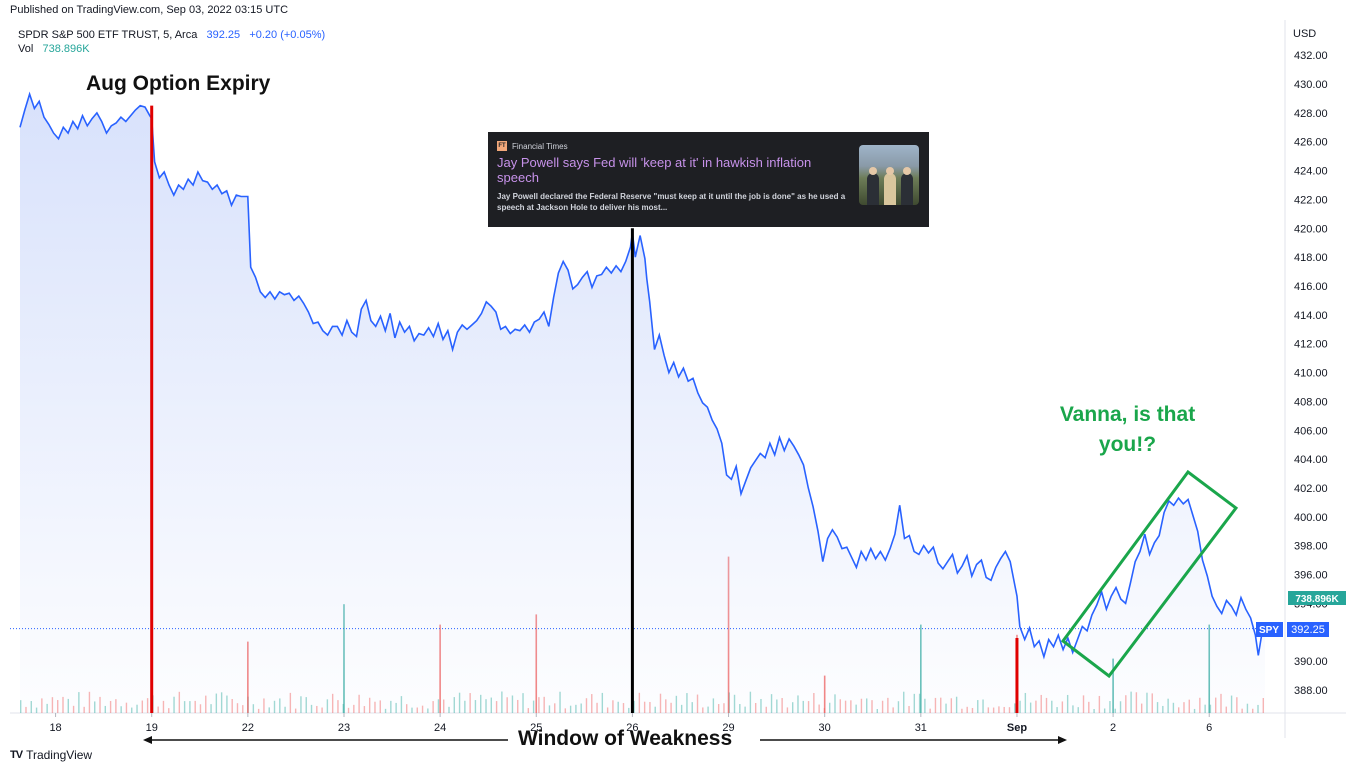 The height and width of the screenshot is (768, 1346). Describe the element at coordinates (178, 83) in the screenshot. I see `aug-option-expiry-label: Aug Option Expiry` at that location.